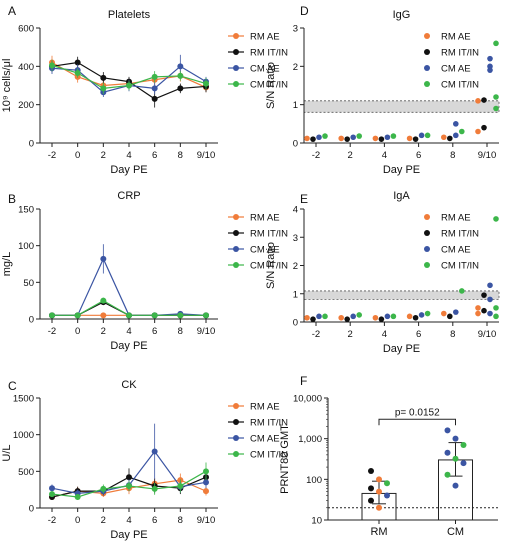 This screenshot has height=550, width=514. Describe the element at coordinates (12, 199) in the screenshot. I see `panel-letter: B` at that location.